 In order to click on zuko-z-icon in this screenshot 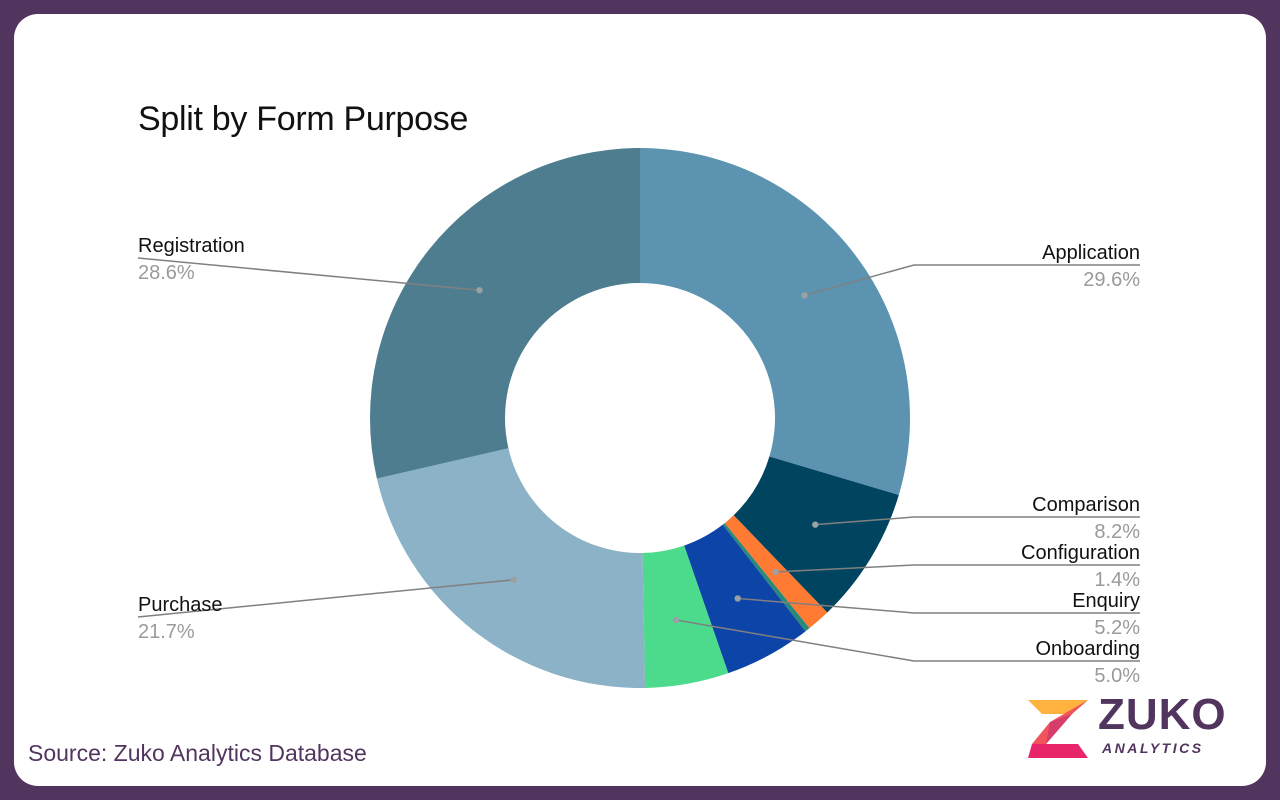, I will do `click(1058, 729)`.